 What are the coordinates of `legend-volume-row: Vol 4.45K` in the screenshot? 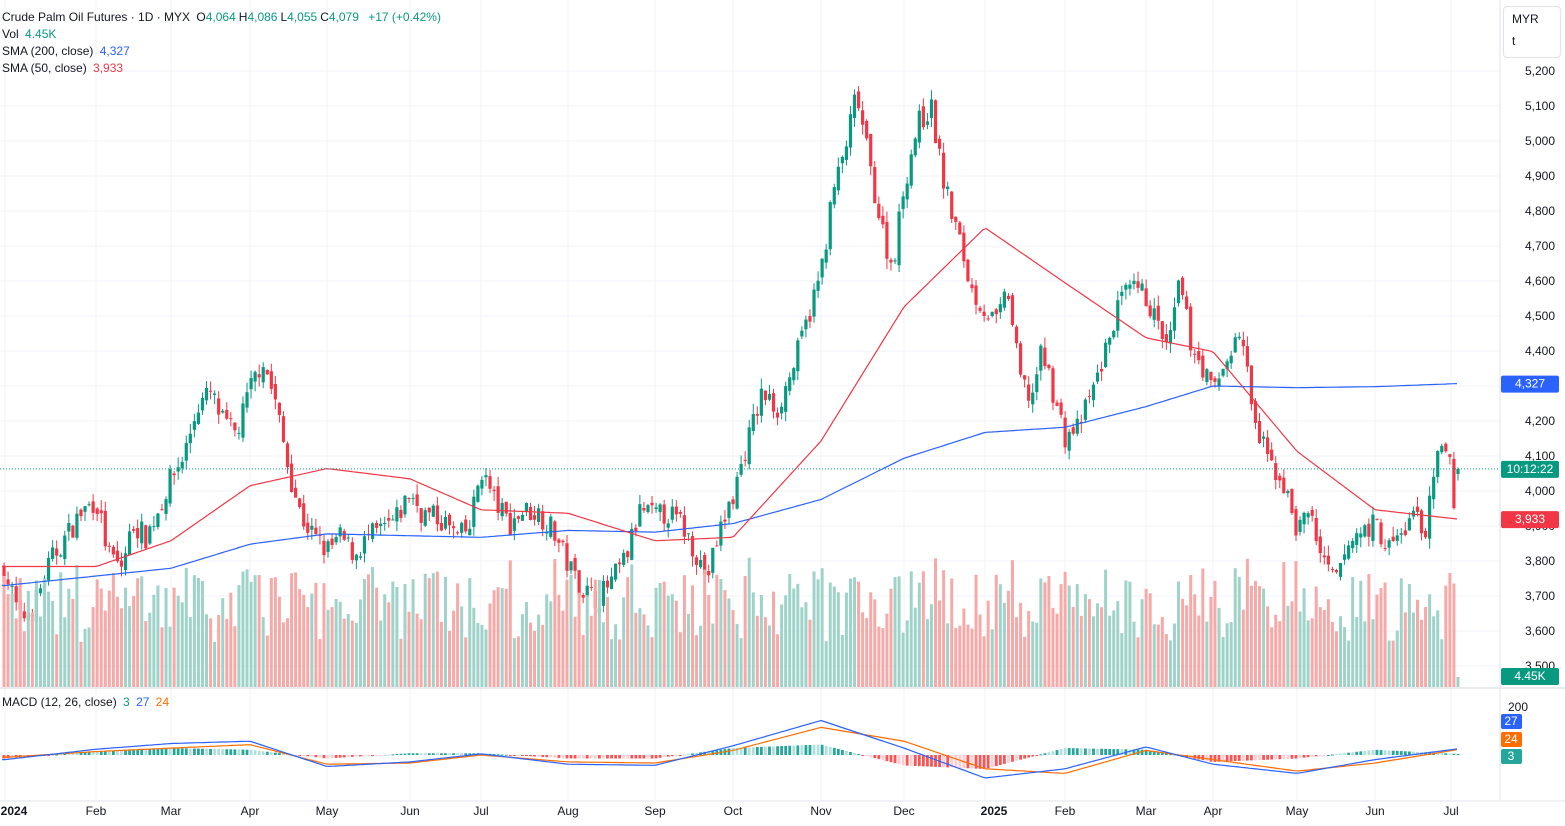 It's located at (30, 34).